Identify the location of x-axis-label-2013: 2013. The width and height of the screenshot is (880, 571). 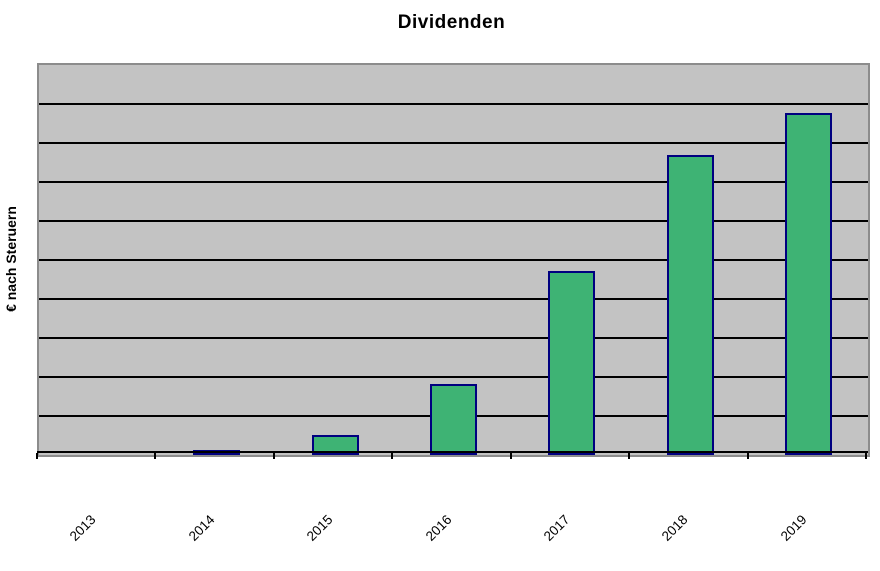
(82, 528).